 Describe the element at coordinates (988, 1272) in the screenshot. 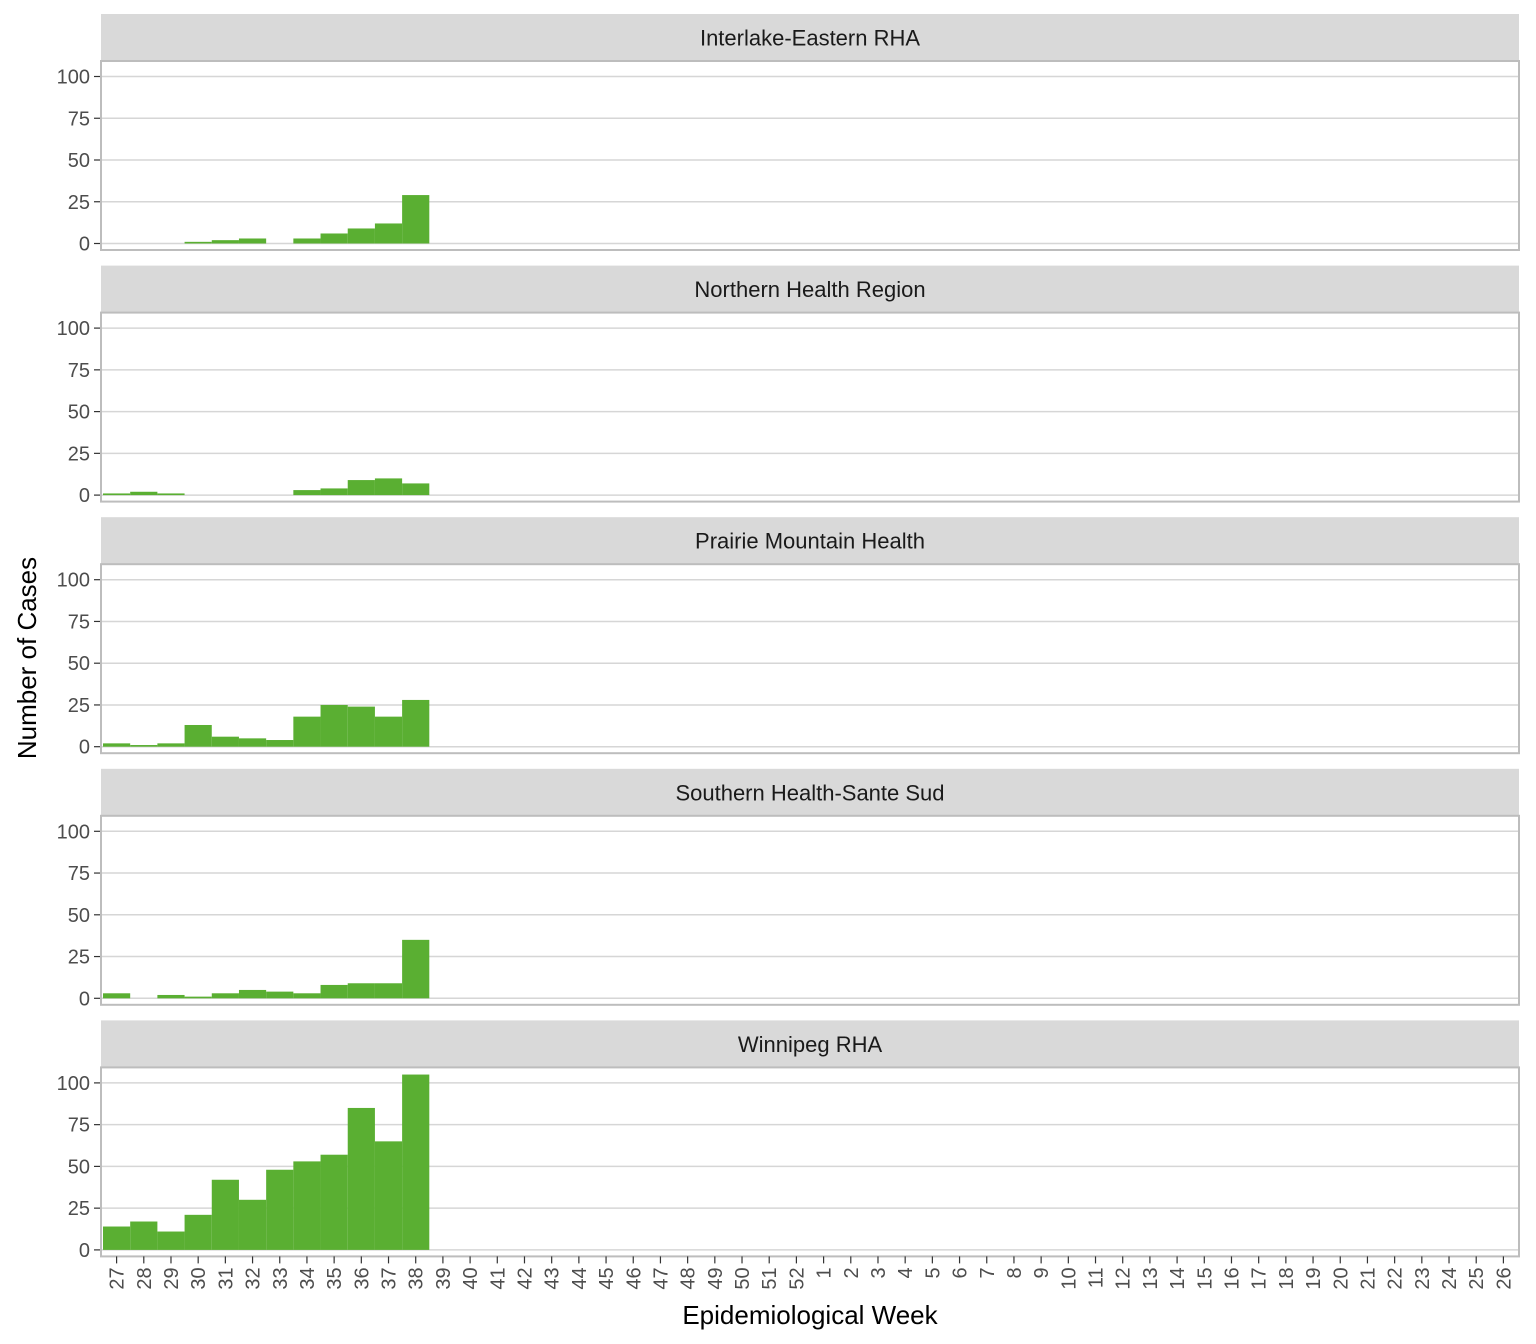

I see `x-tick-label: 7` at that location.